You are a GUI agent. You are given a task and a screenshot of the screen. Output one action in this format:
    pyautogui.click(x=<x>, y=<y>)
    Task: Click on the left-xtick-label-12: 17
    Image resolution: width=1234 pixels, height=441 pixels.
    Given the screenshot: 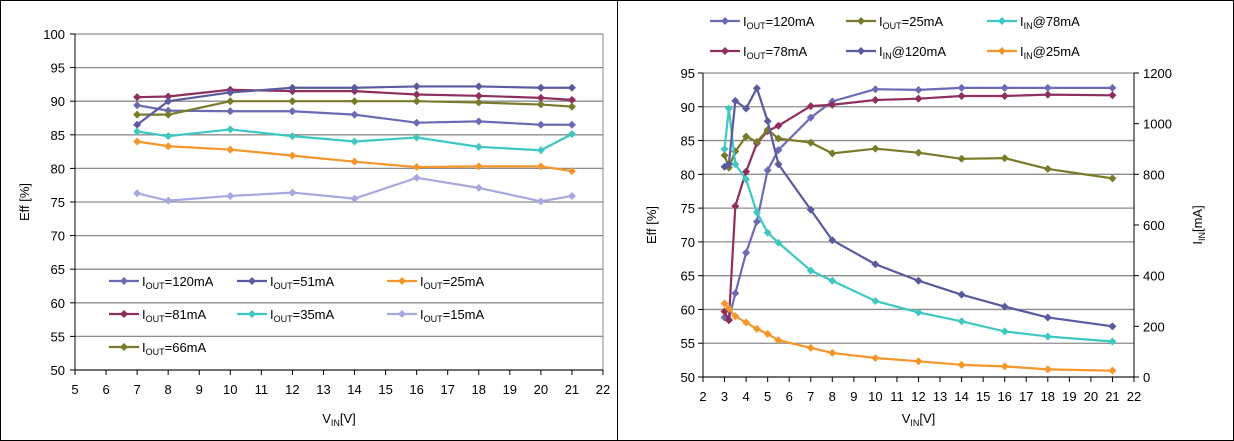 What is the action you would take?
    pyautogui.click(x=447, y=389)
    